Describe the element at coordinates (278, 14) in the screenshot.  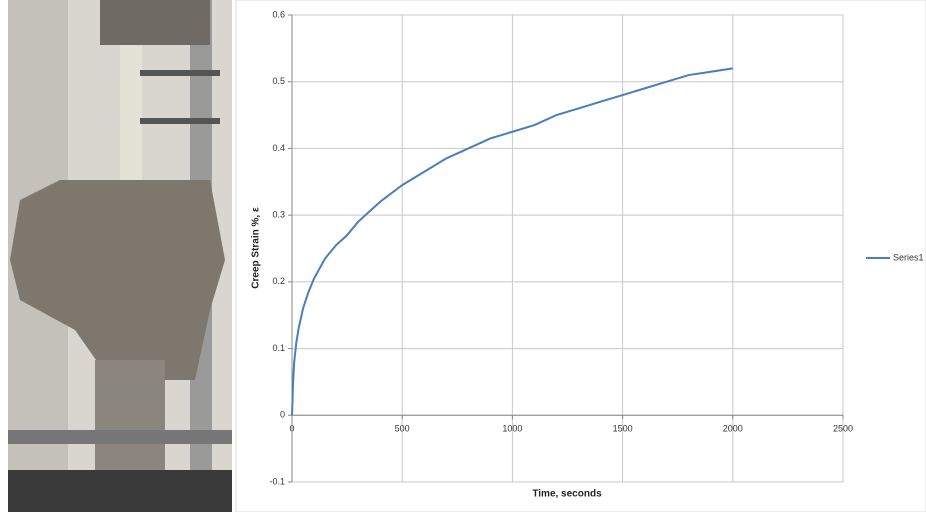
I see `y-tick-label: 0.6` at that location.